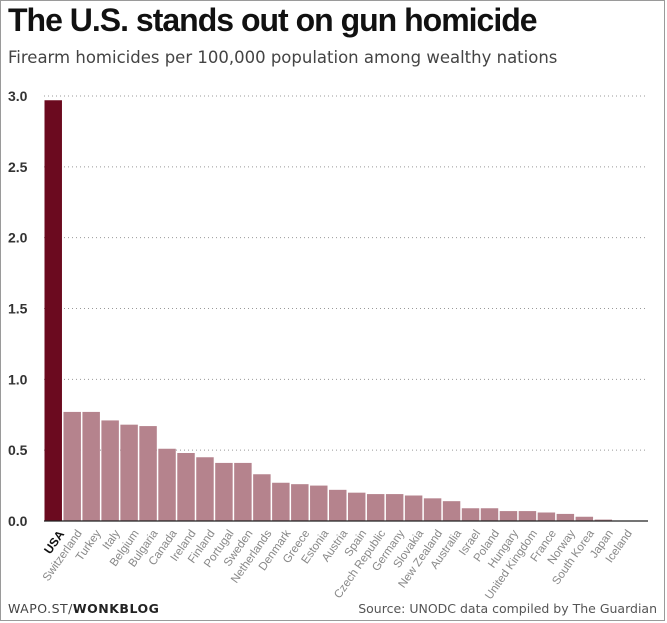 The height and width of the screenshot is (623, 667). What do you see at coordinates (53, 310) in the screenshot?
I see `bar-usa` at bounding box center [53, 310].